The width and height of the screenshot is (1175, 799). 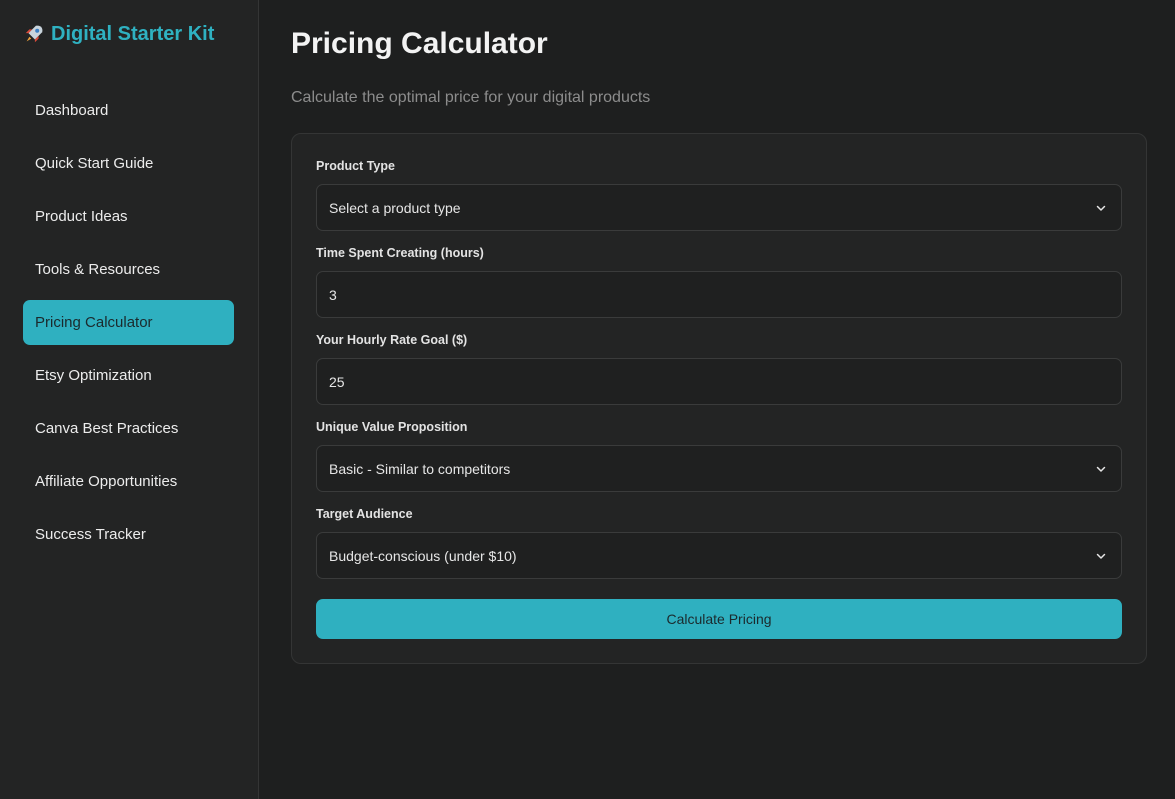 What do you see at coordinates (719, 619) in the screenshot?
I see `calculate-pricing-button: Calculate Pricing` at bounding box center [719, 619].